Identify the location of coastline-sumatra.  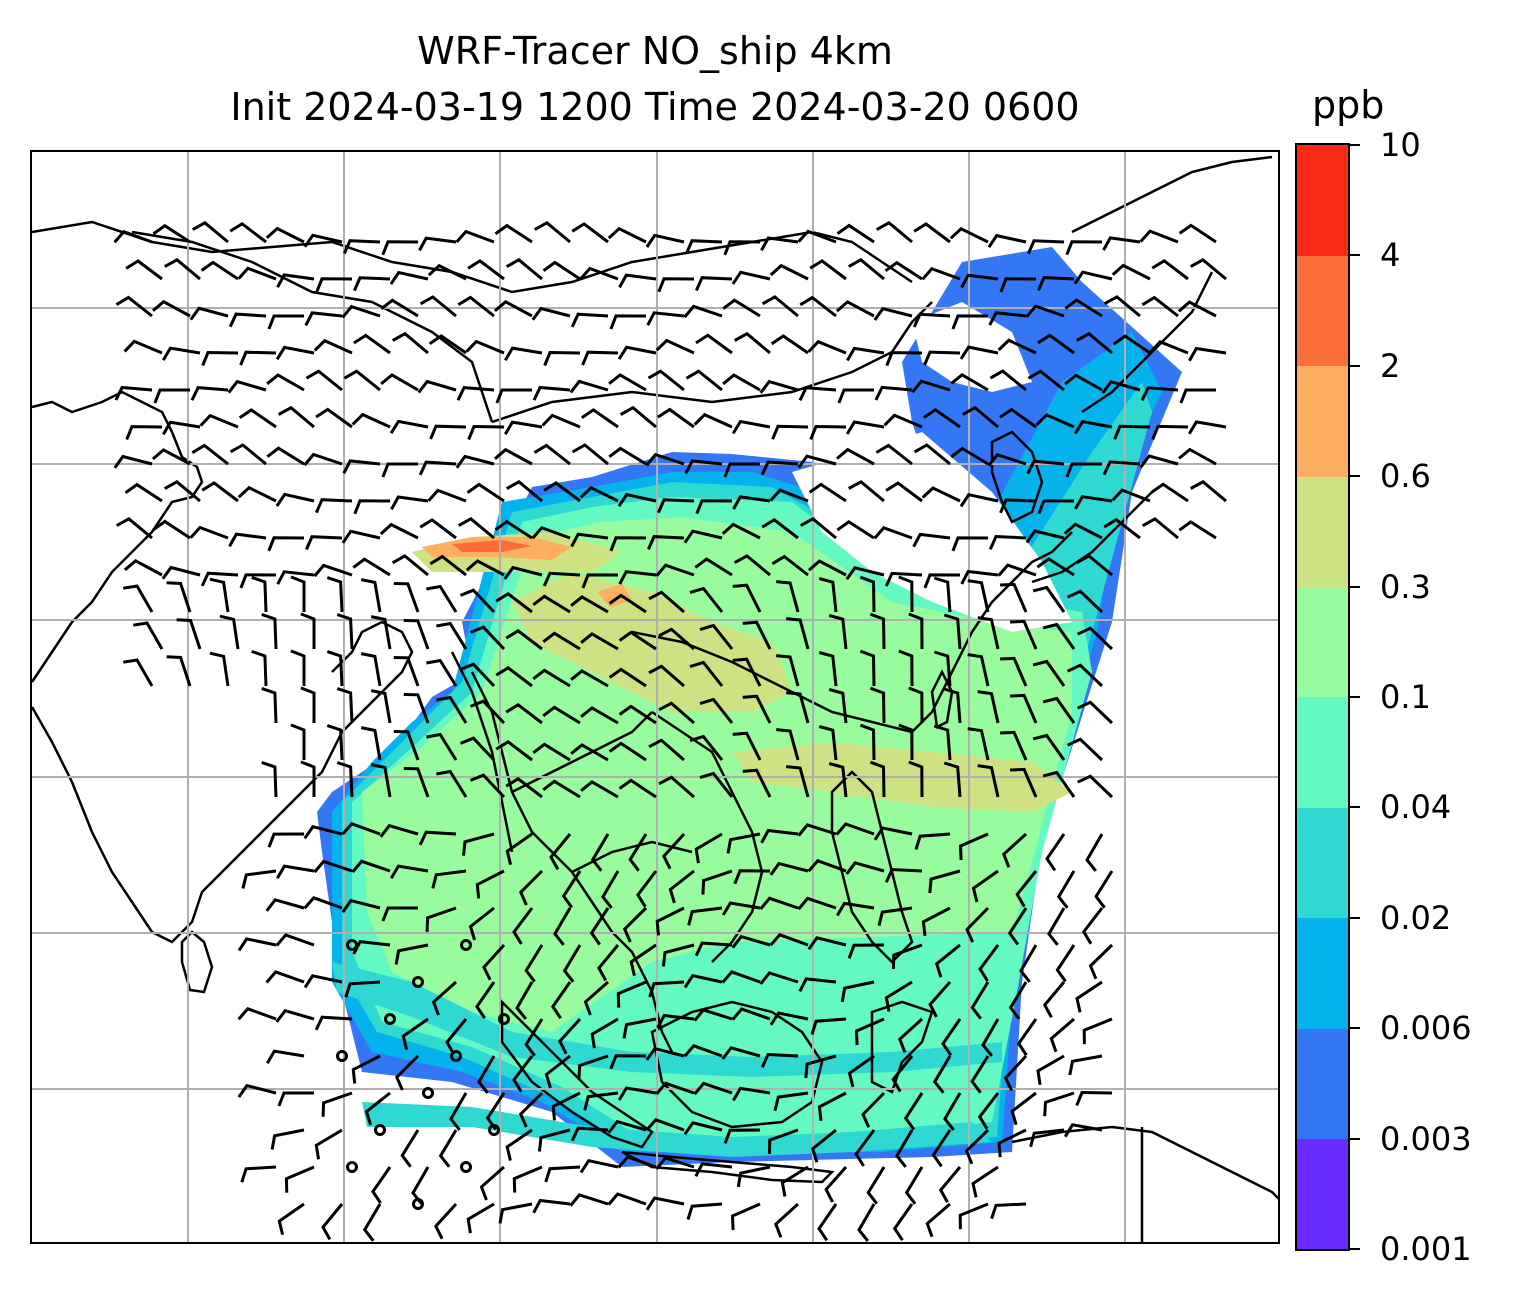
(577, 1073).